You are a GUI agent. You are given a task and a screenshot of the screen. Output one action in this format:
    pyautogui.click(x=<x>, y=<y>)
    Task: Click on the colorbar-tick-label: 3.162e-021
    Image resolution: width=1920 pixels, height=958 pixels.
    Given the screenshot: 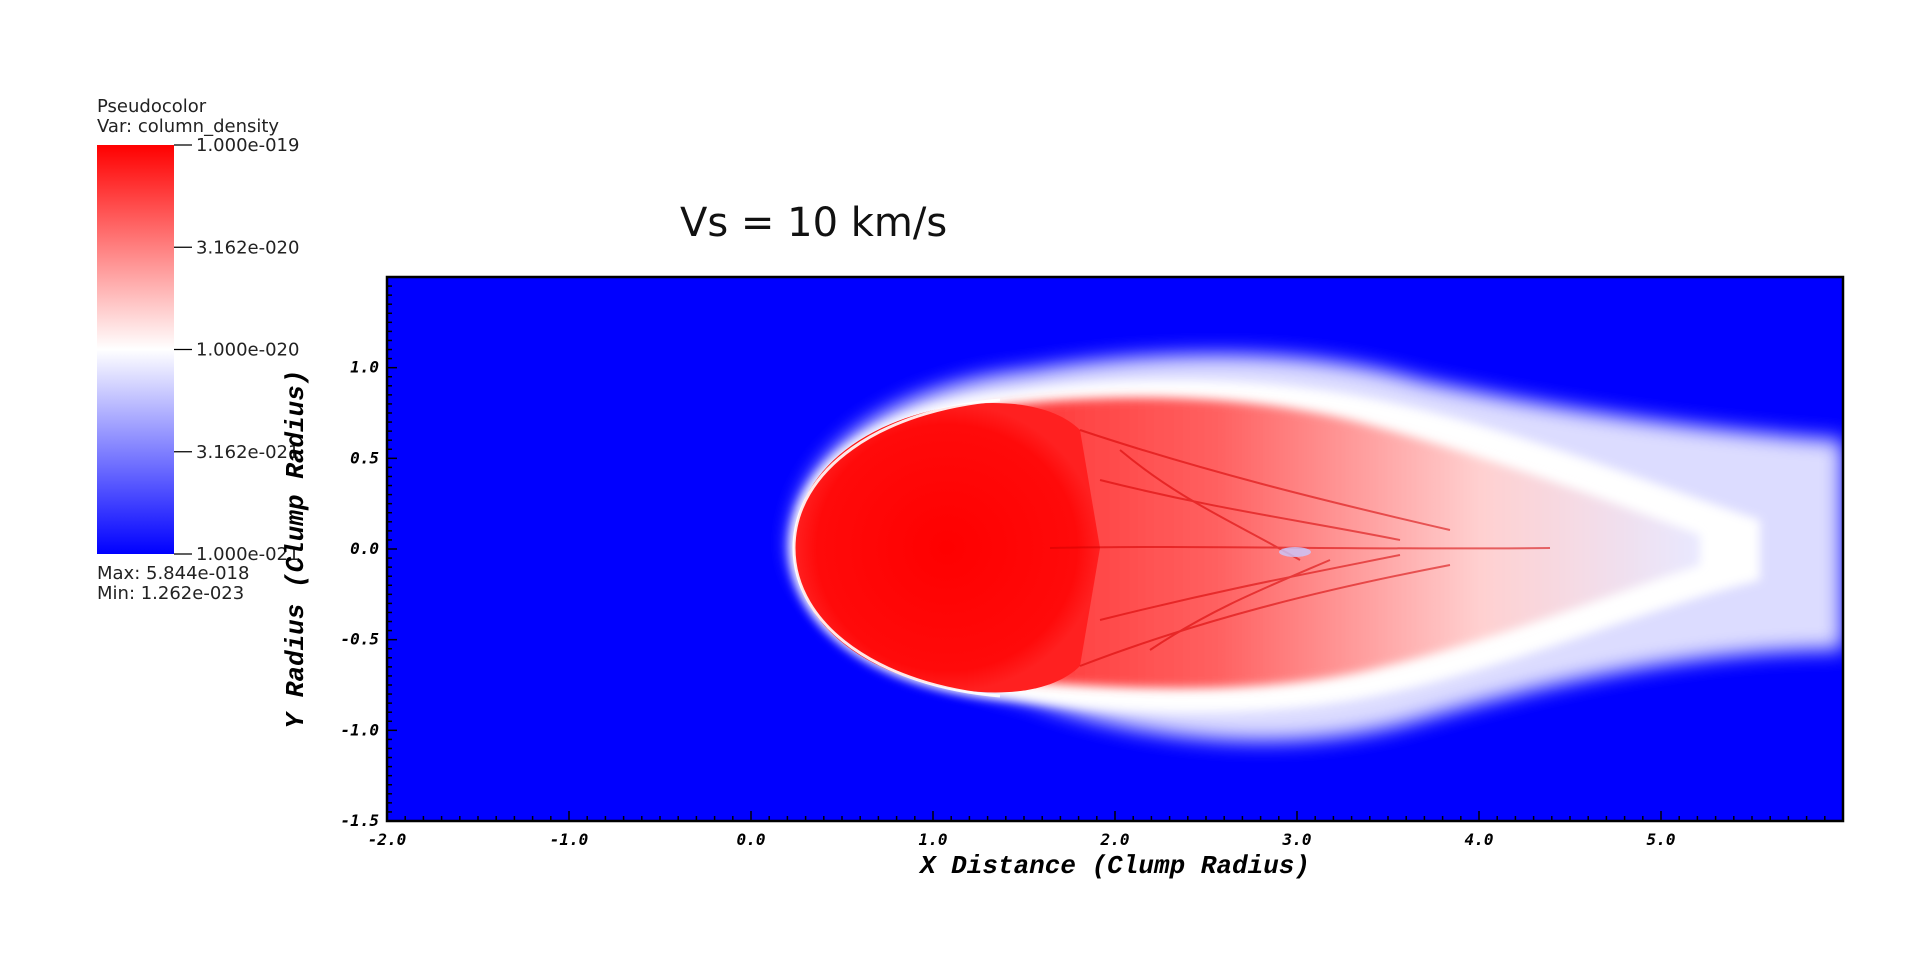 What is the action you would take?
    pyautogui.click(x=247, y=452)
    